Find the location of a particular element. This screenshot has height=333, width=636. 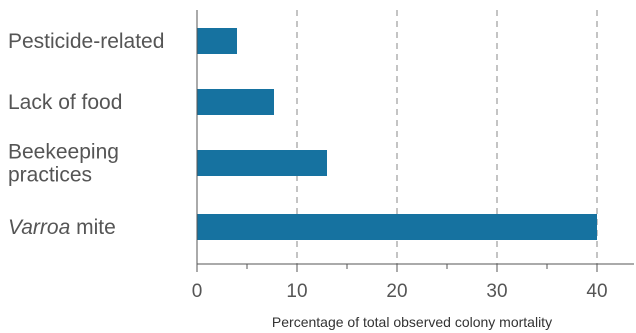

category-label-2: Lack of food is located at coordinates (65, 102).